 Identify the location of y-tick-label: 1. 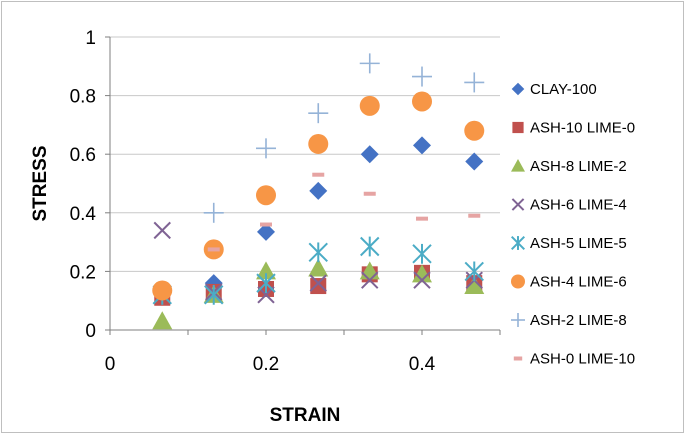
(90, 38).